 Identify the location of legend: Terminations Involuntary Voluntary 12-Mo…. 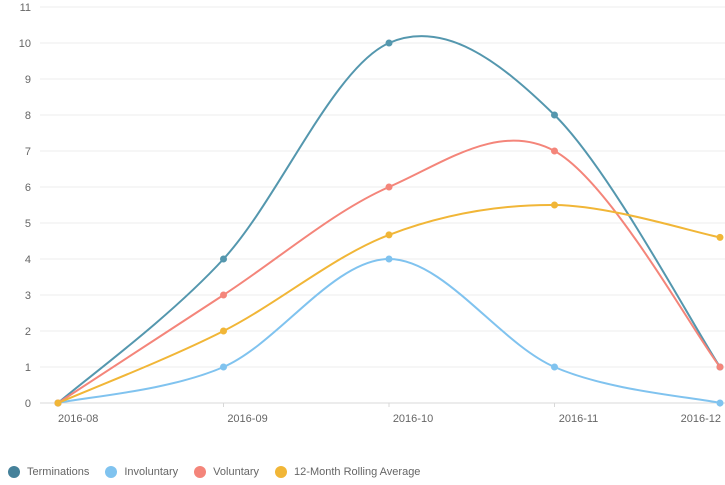
(222, 472).